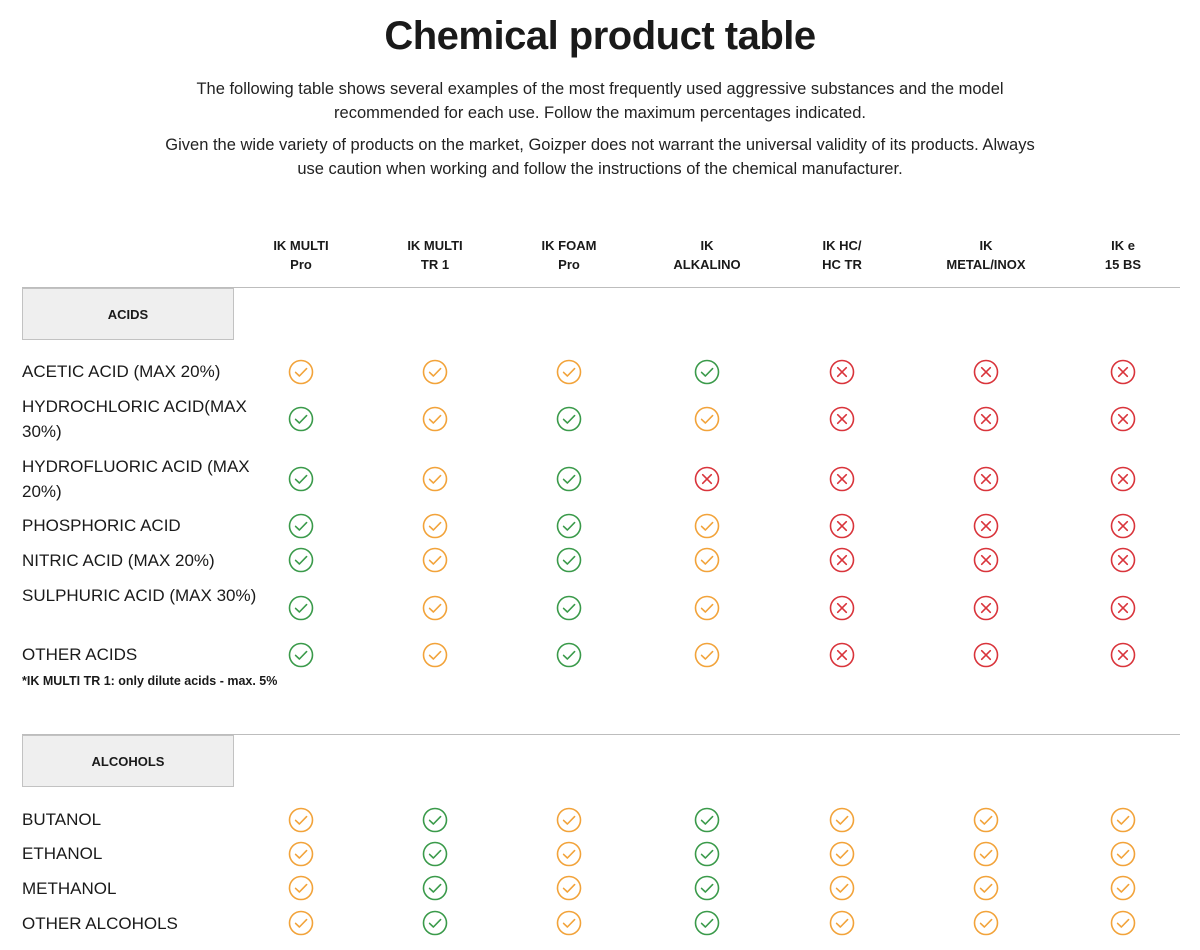 The image size is (1200, 950). Describe the element at coordinates (118, 560) in the screenshot. I see `row-label: NITRIC ACID (MAX 20%)` at that location.